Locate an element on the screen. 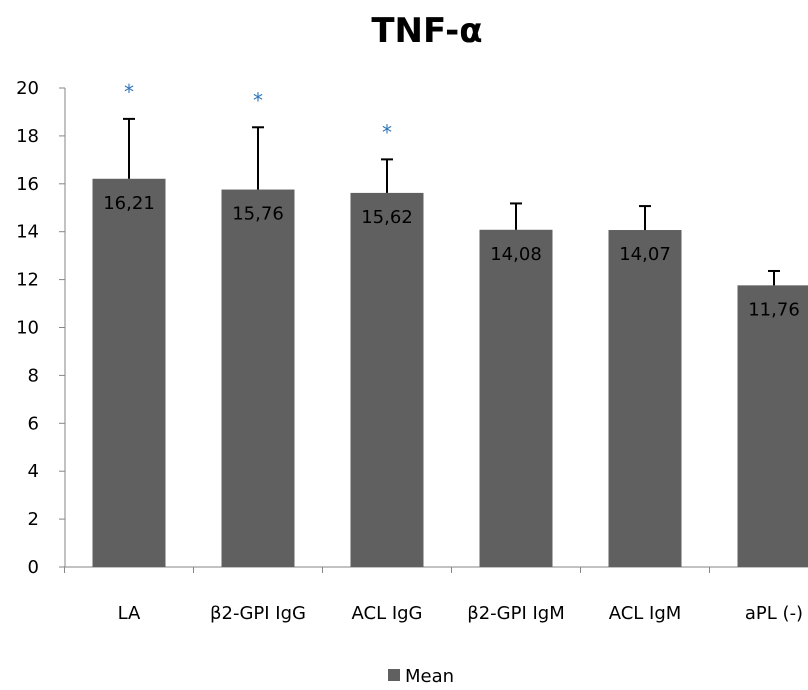 Image resolution: width=808 pixels, height=690 pixels. data-label: 11,76 is located at coordinates (774, 309).